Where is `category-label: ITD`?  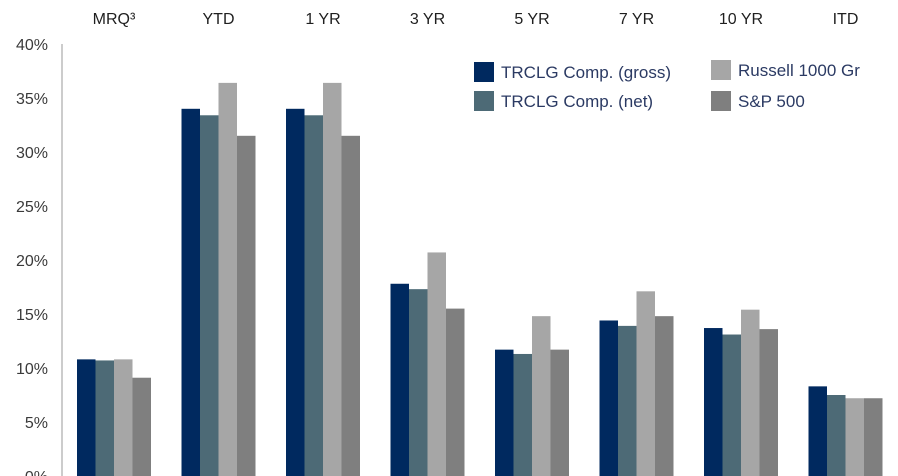
category-label: ITD is located at coordinates (846, 19).